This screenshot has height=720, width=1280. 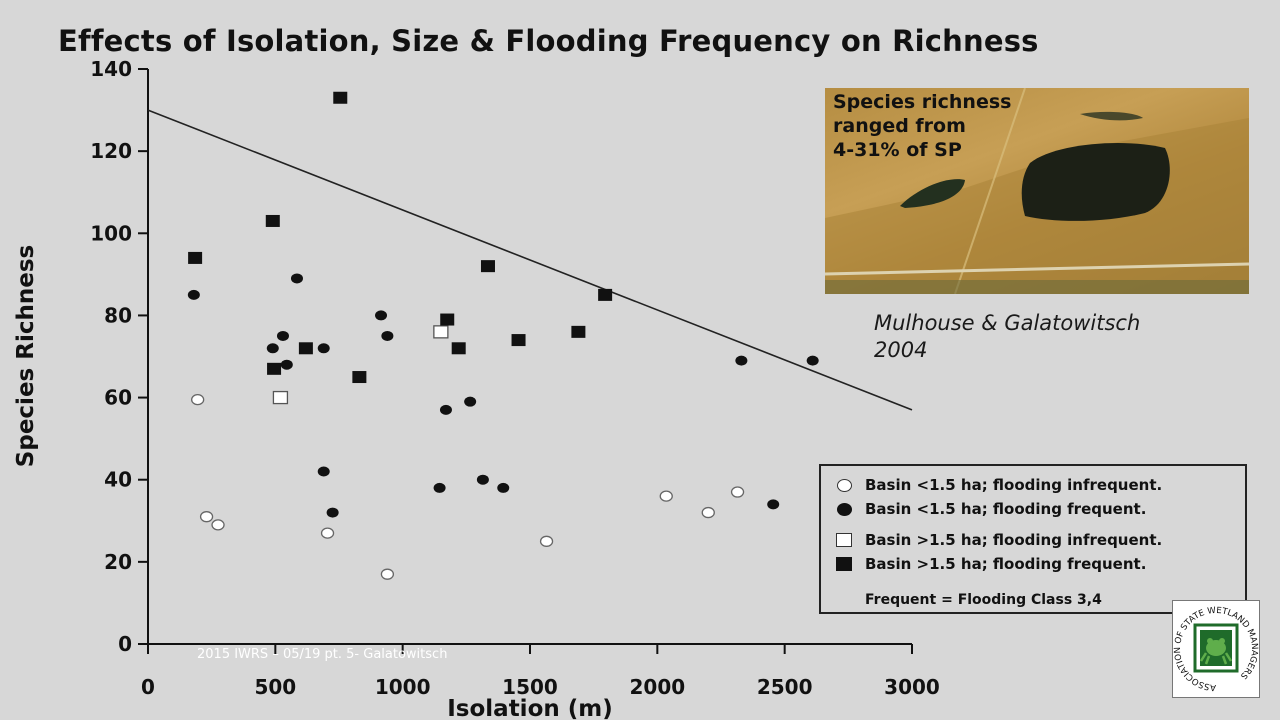 I want to click on y-tick-label: 60, so click(x=118, y=398).